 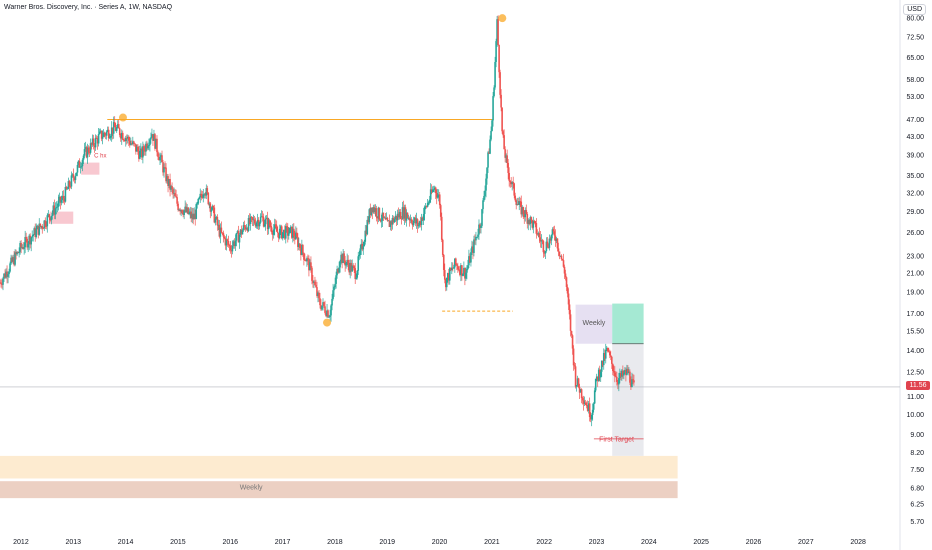 What do you see at coordinates (339, 490) in the screenshot?
I see `weekly-zone` at bounding box center [339, 490].